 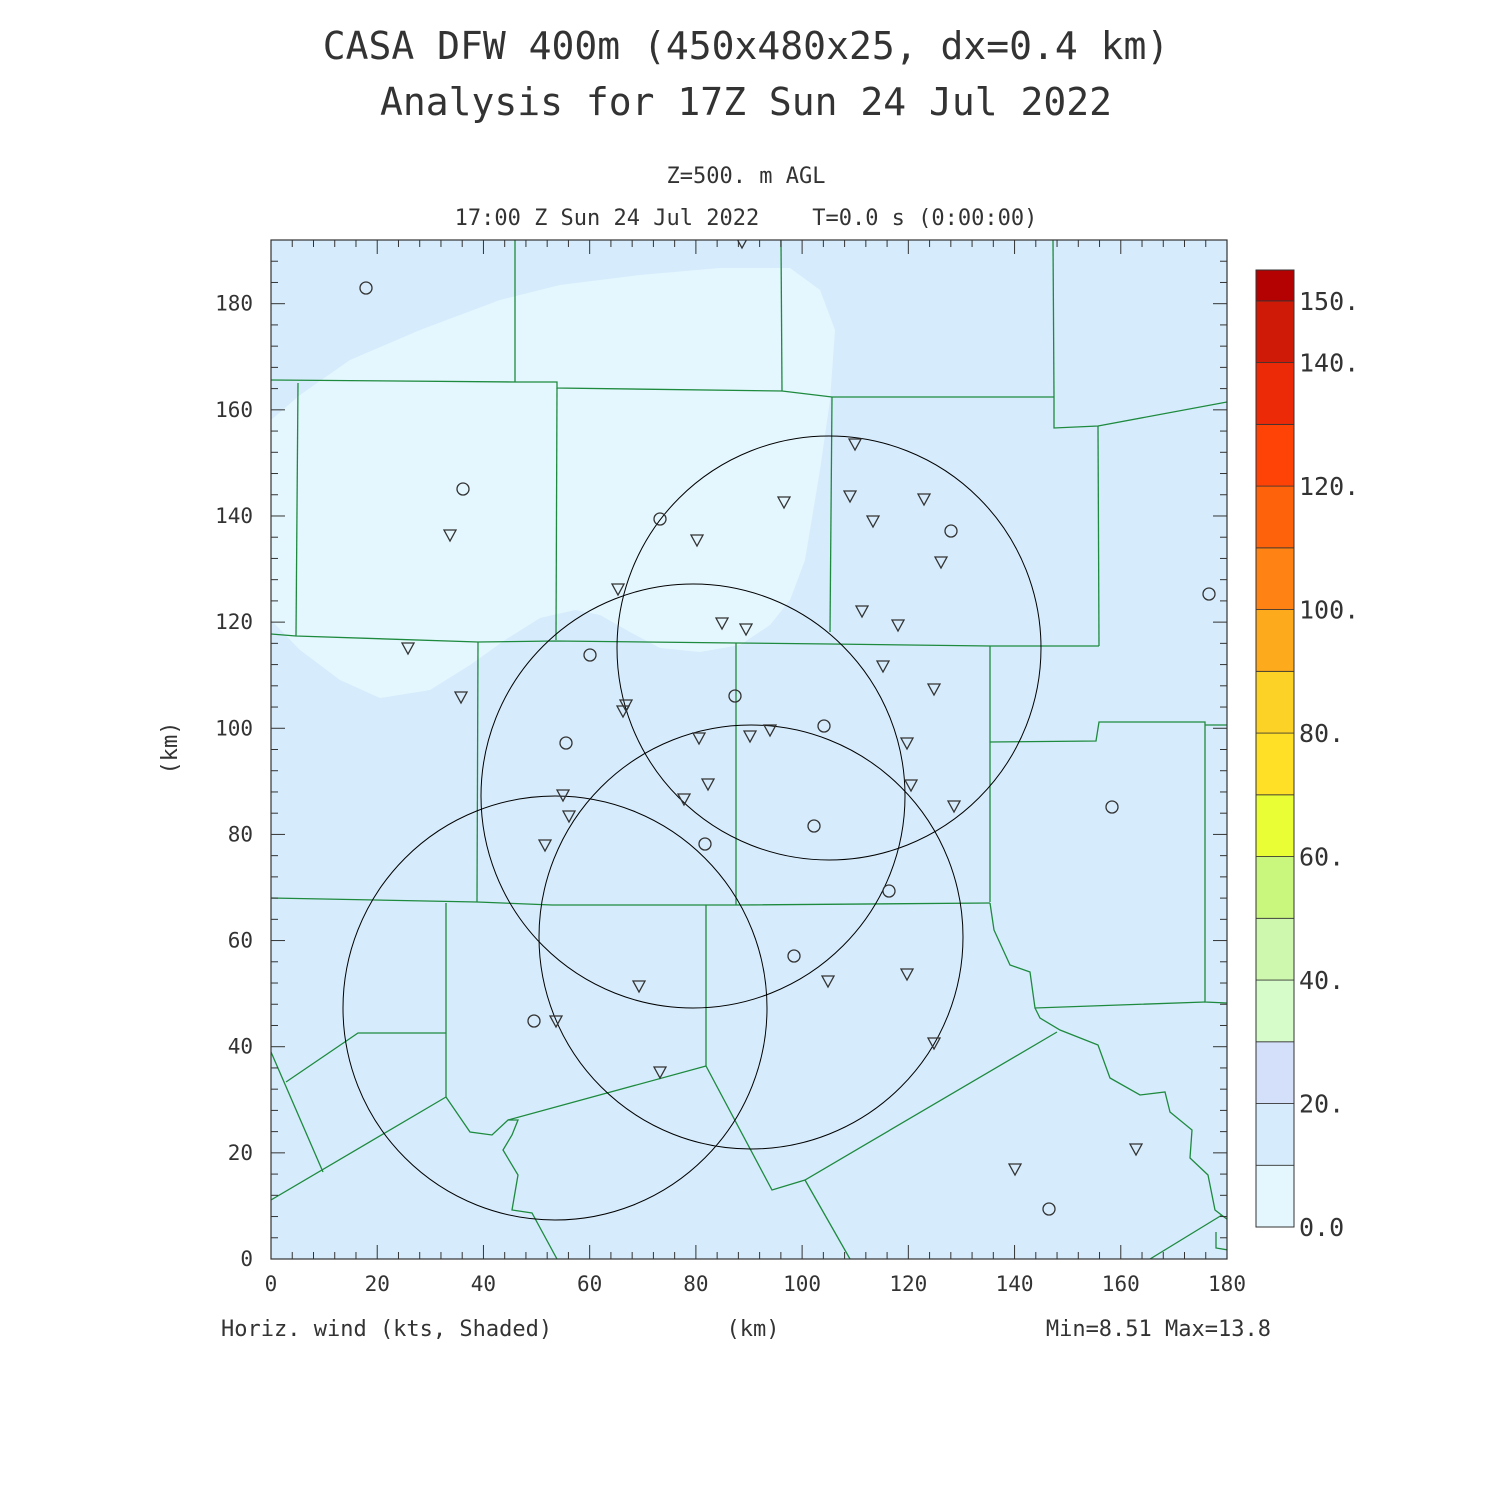 What do you see at coordinates (1015, 1284) in the screenshot?
I see `x-tick-label: 140` at bounding box center [1015, 1284].